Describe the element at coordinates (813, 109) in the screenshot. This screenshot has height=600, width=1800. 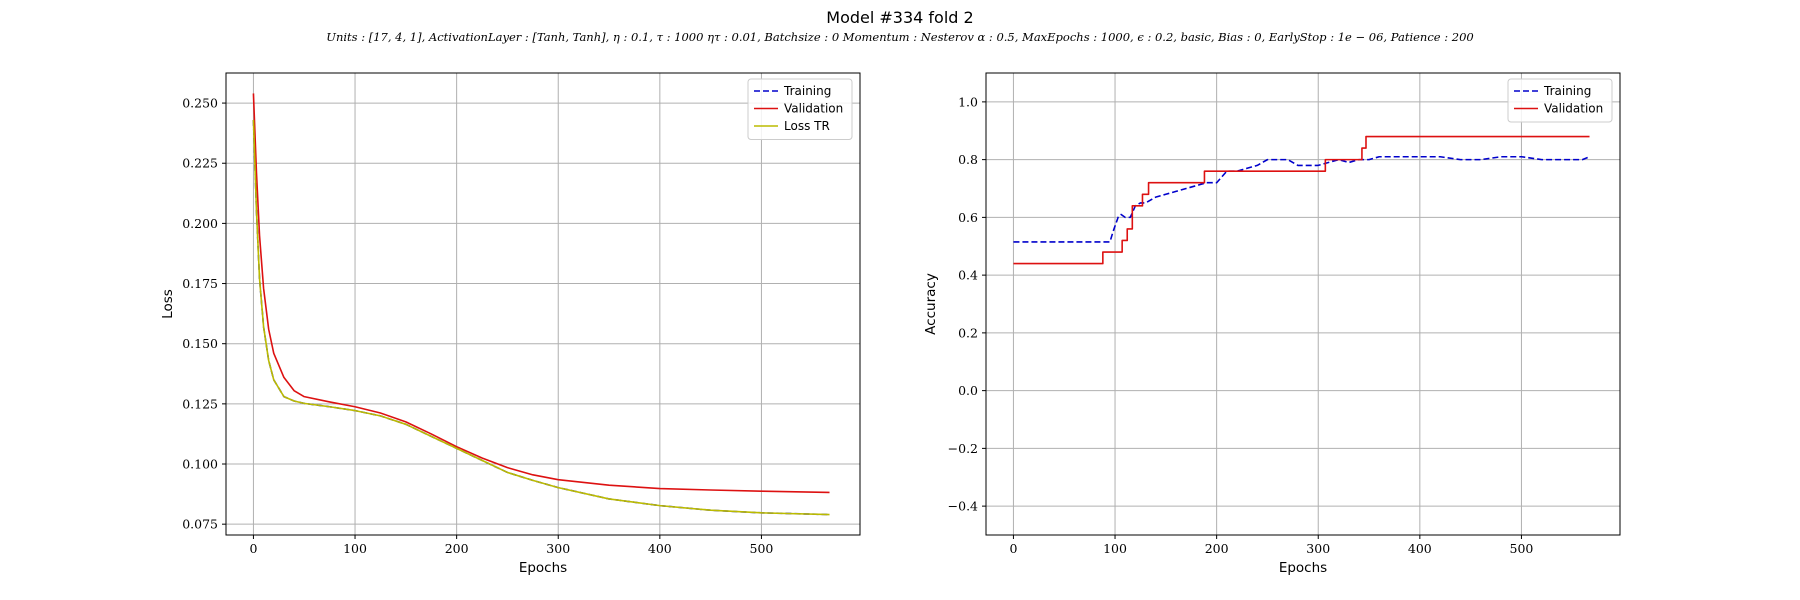
I see `loss-legend-label-1: Validation` at that location.